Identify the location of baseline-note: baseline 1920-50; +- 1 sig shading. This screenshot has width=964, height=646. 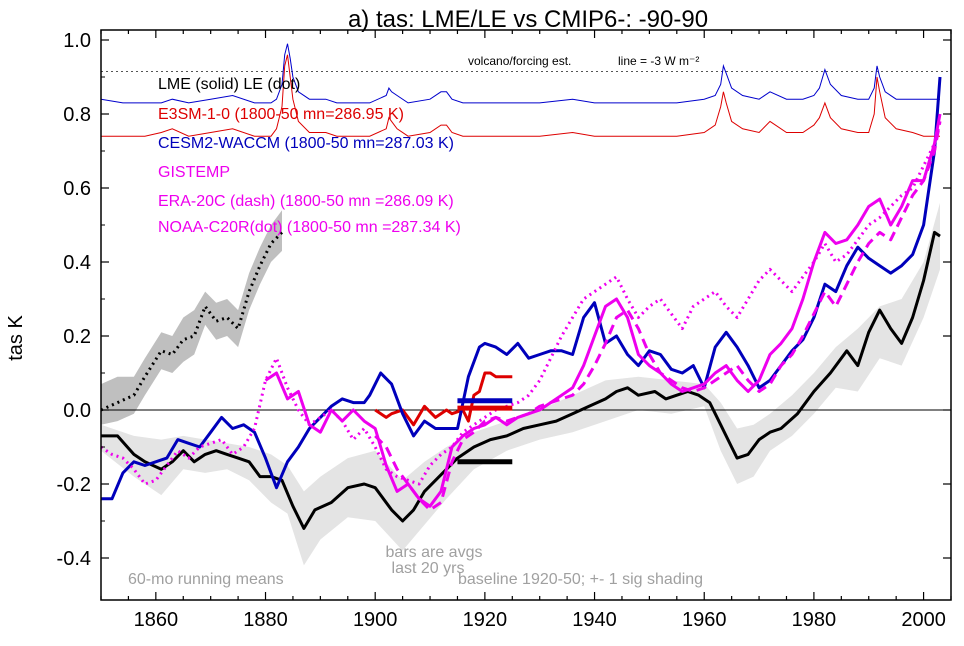
(580, 579).